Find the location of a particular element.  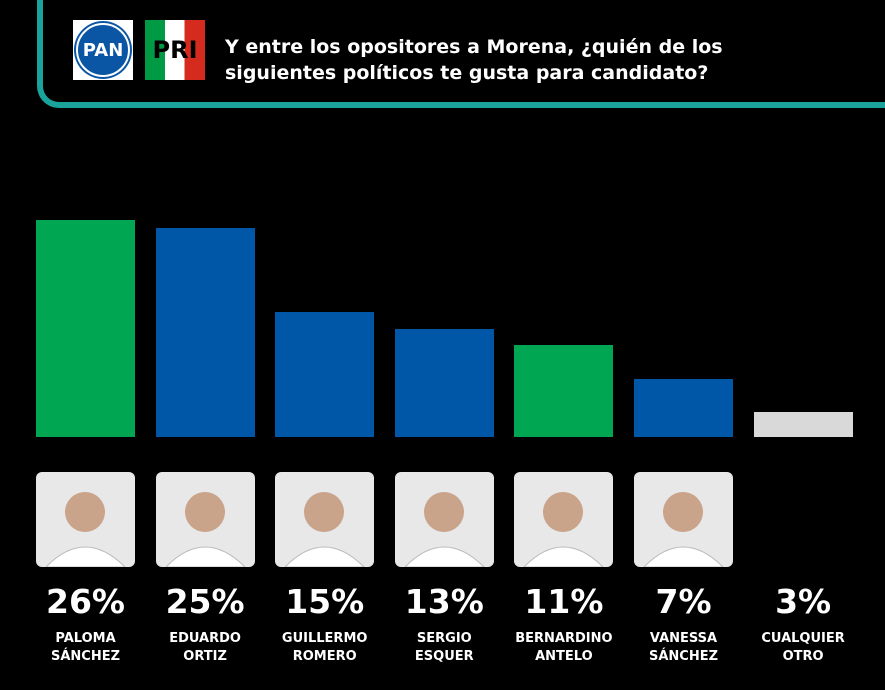

pri-logo: PRI is located at coordinates (175, 50).